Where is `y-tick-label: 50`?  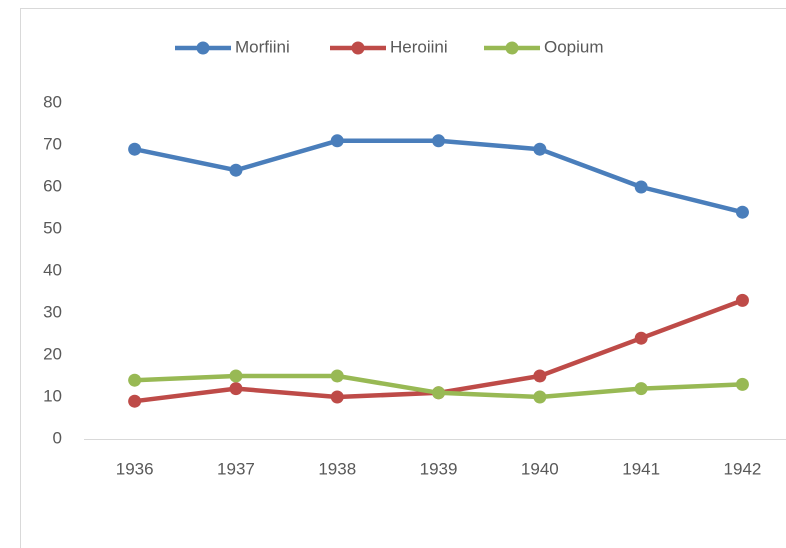 y-tick-label: 50 is located at coordinates (52, 227).